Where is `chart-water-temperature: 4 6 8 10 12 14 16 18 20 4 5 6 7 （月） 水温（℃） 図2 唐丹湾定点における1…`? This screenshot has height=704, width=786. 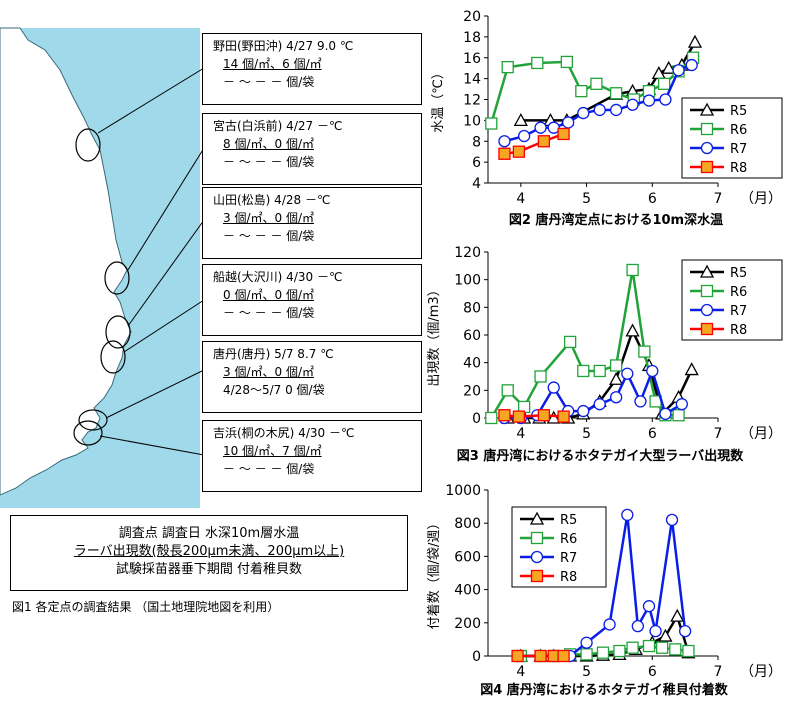
chart-water-temperature: 4 6 8 10 12 14 16 18 20 4 5 6 7 （月） 水温（℃） 図2 唐丹湾定点における1… is located at coordinates (607, 118).